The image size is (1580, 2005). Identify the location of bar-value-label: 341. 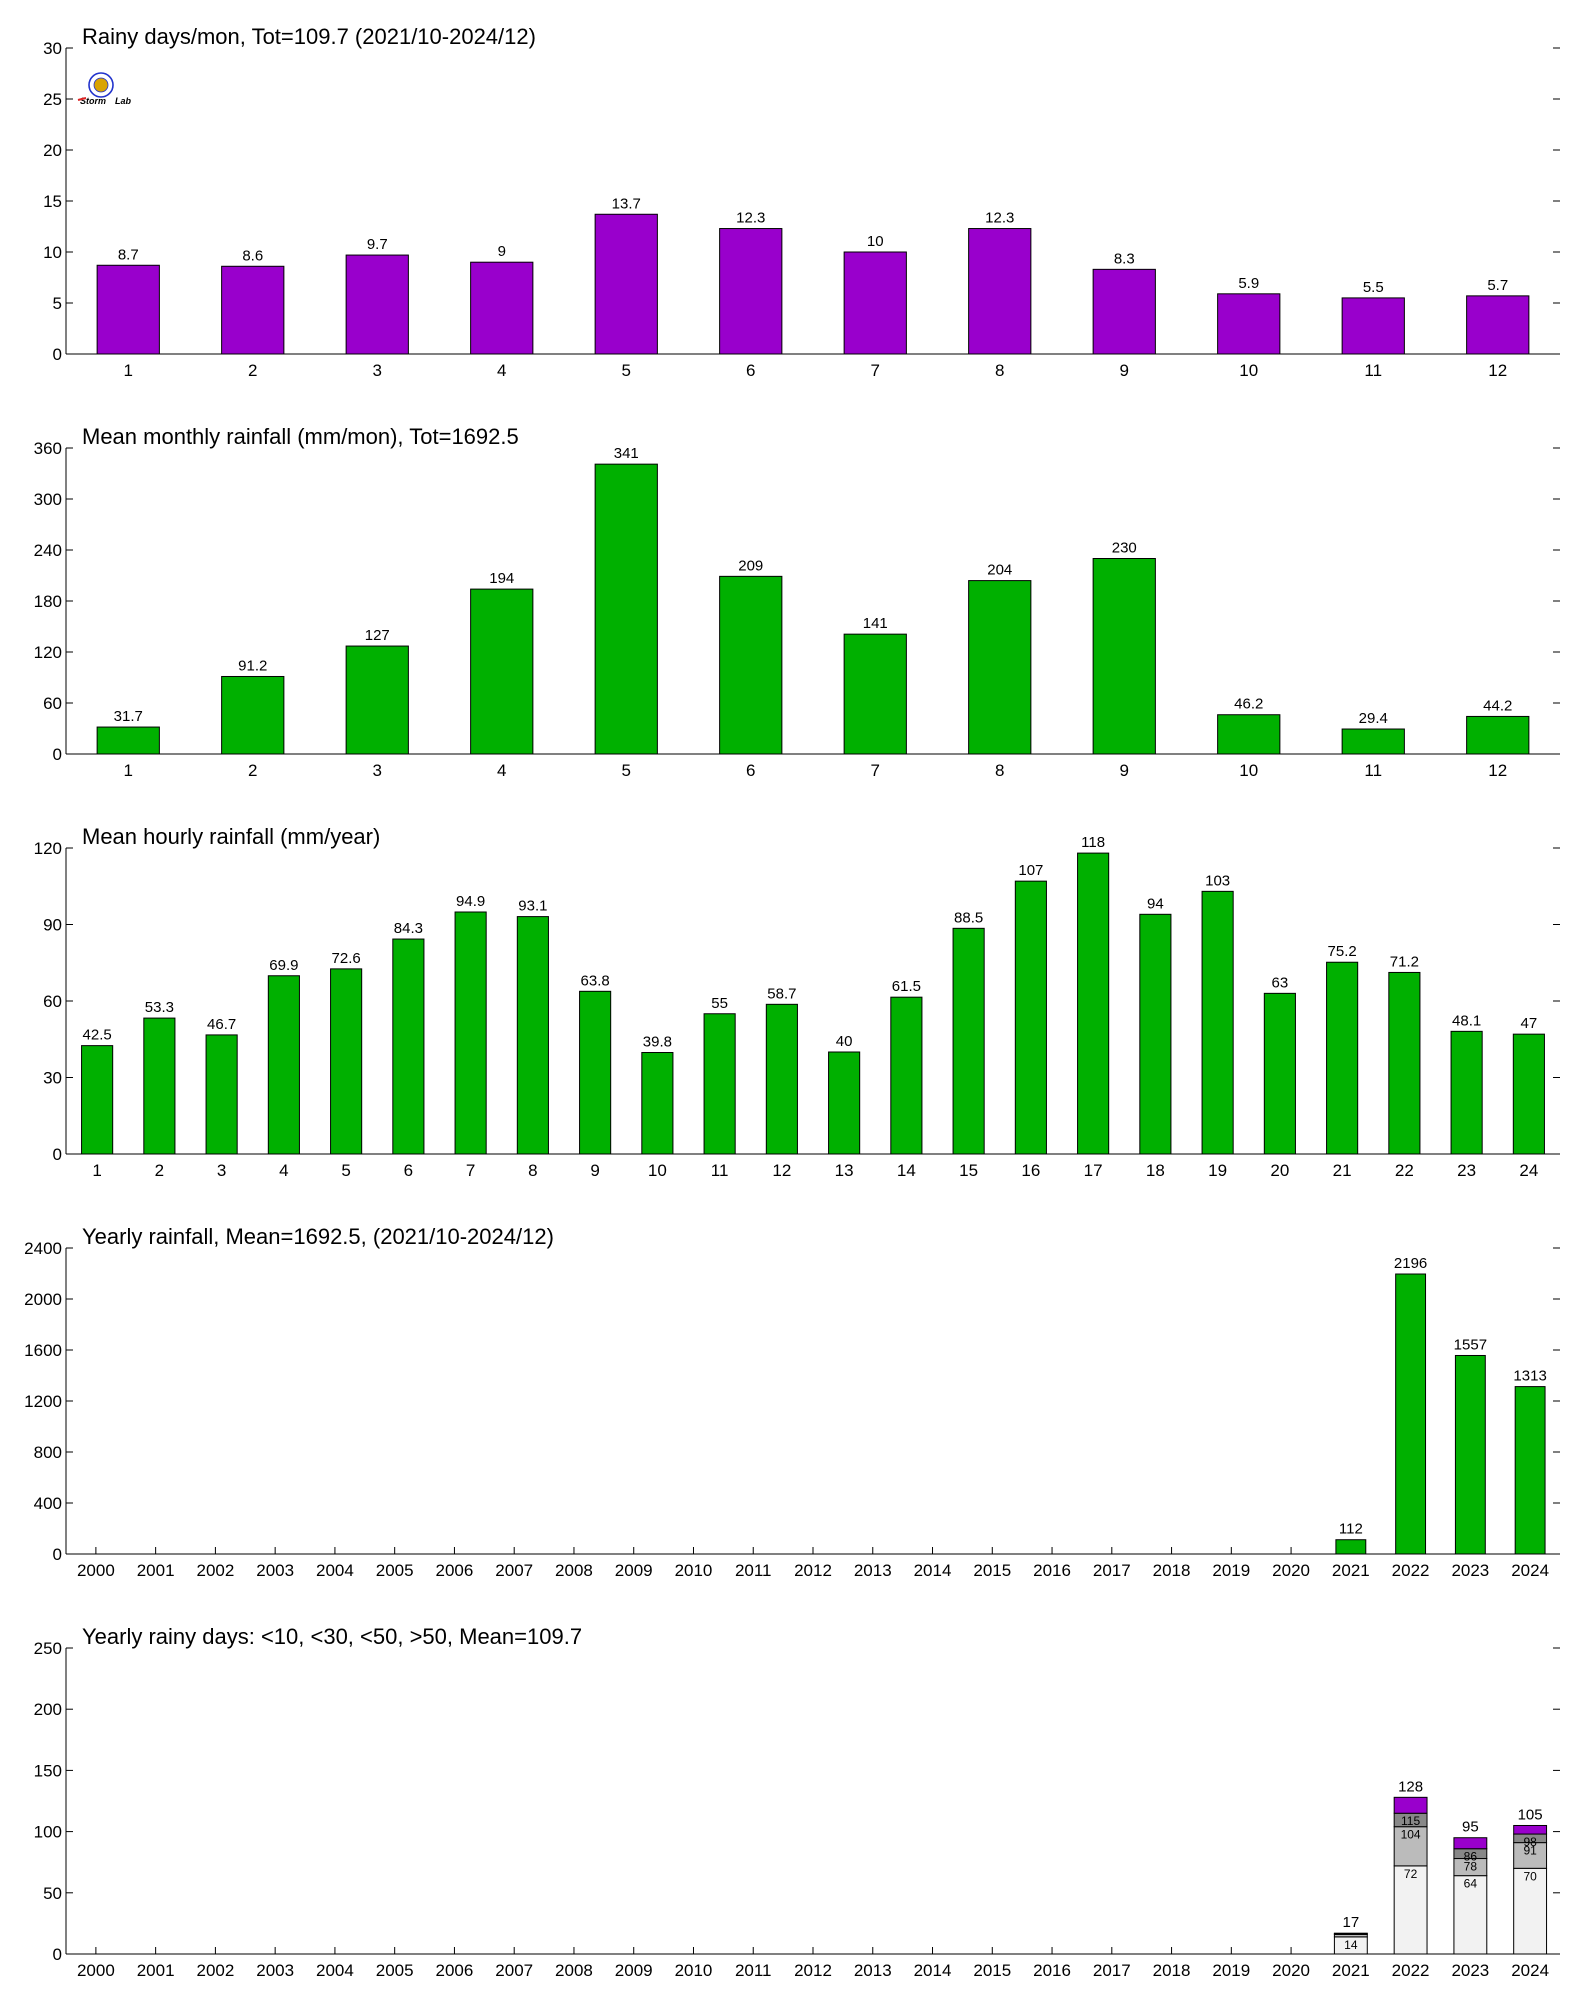
(626, 453).